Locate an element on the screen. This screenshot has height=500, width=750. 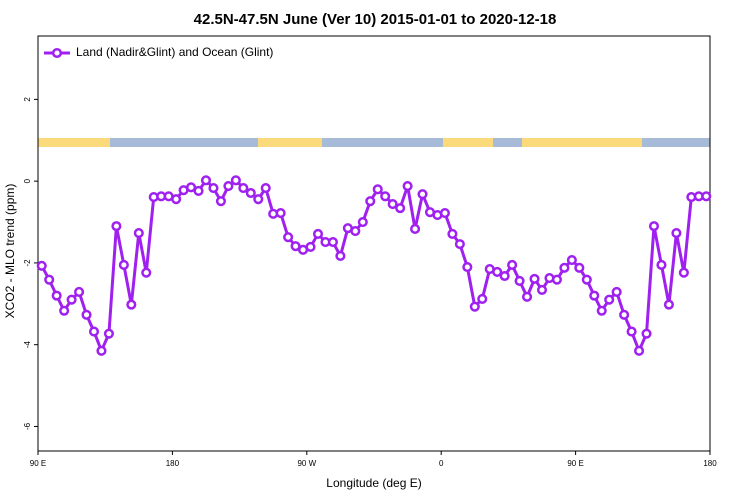
y-tick-label: -2 is located at coordinates (27, 263).